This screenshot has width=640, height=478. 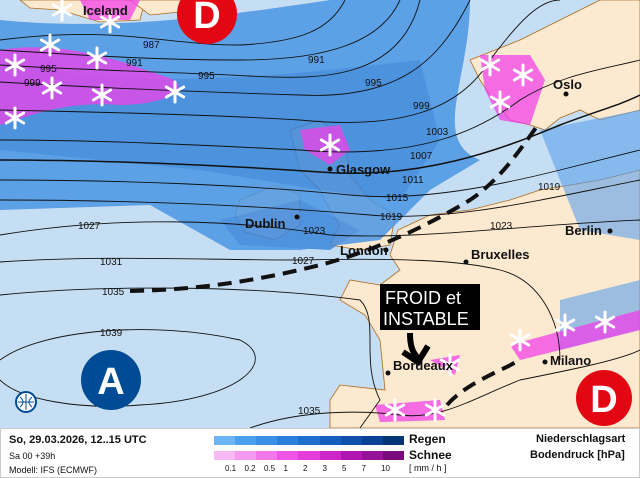 I want to click on city-berlin: Berlin, so click(x=583, y=230).